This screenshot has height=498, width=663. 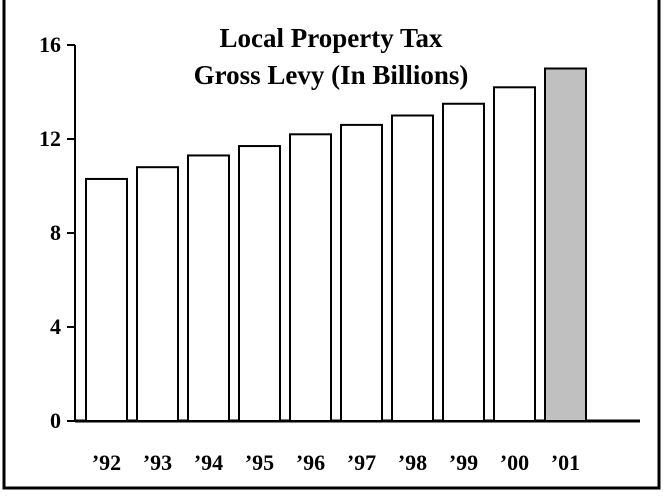 I want to click on y-tick-label: 16, so click(x=50, y=44).